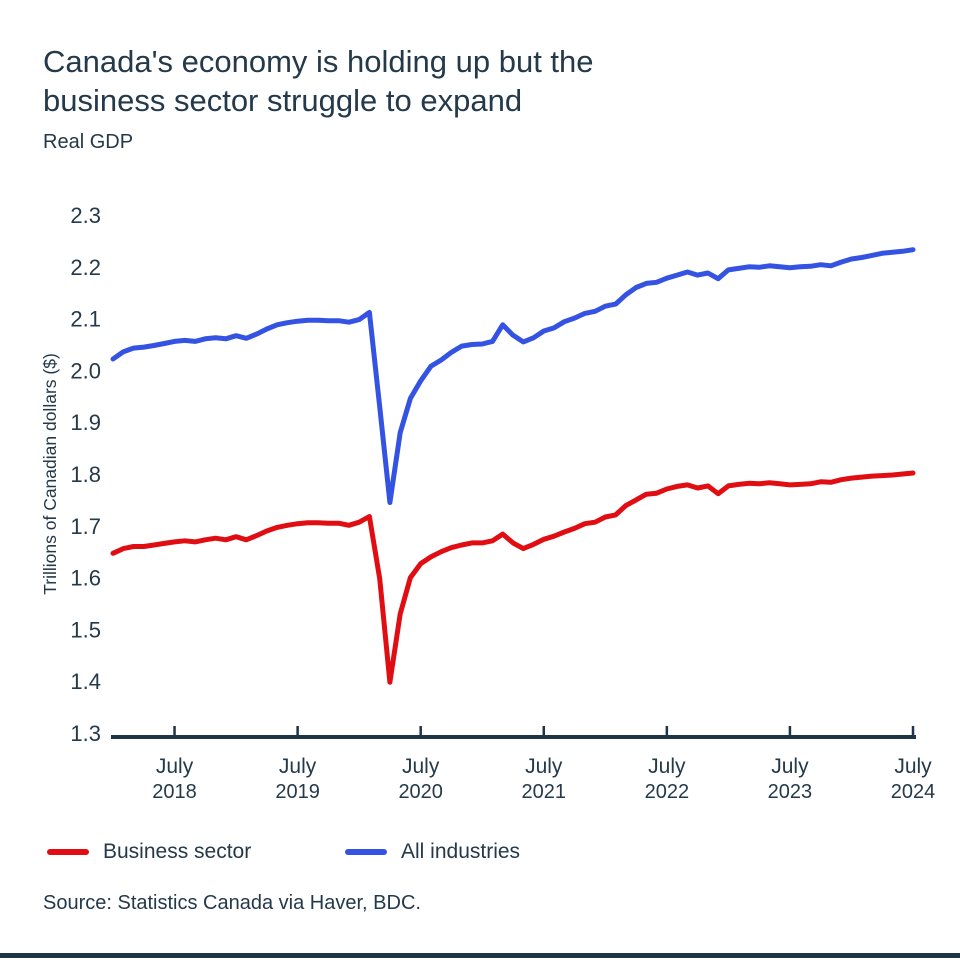 The width and height of the screenshot is (960, 961). I want to click on y-axis-tick-label: 1.5, so click(85, 629).